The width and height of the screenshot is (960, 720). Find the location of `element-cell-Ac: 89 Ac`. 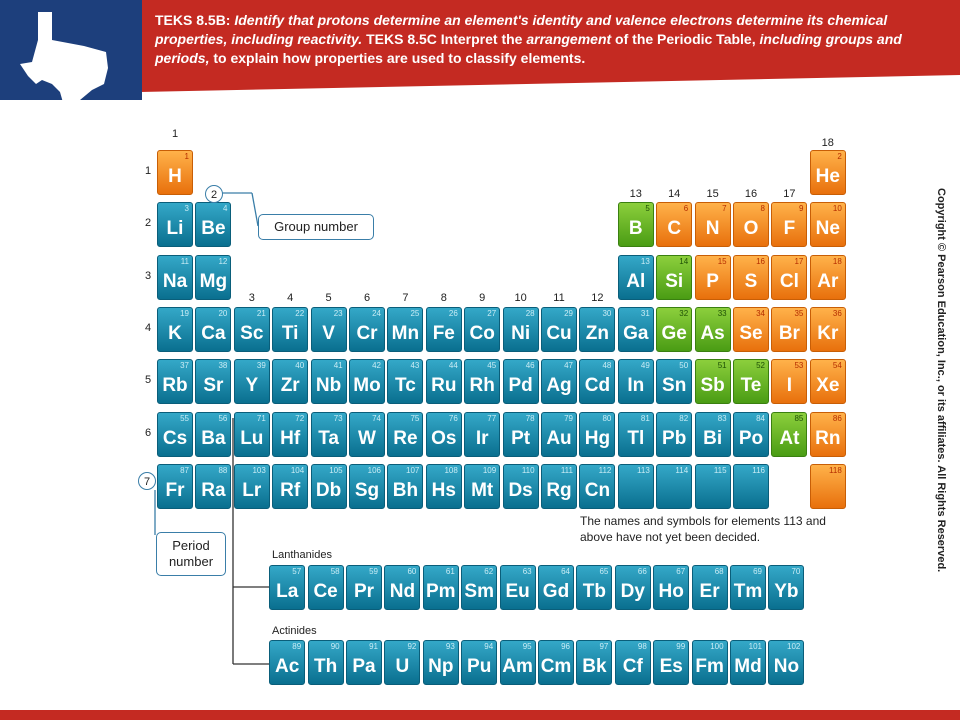

element-cell-Ac: 89 Ac is located at coordinates (287, 662).